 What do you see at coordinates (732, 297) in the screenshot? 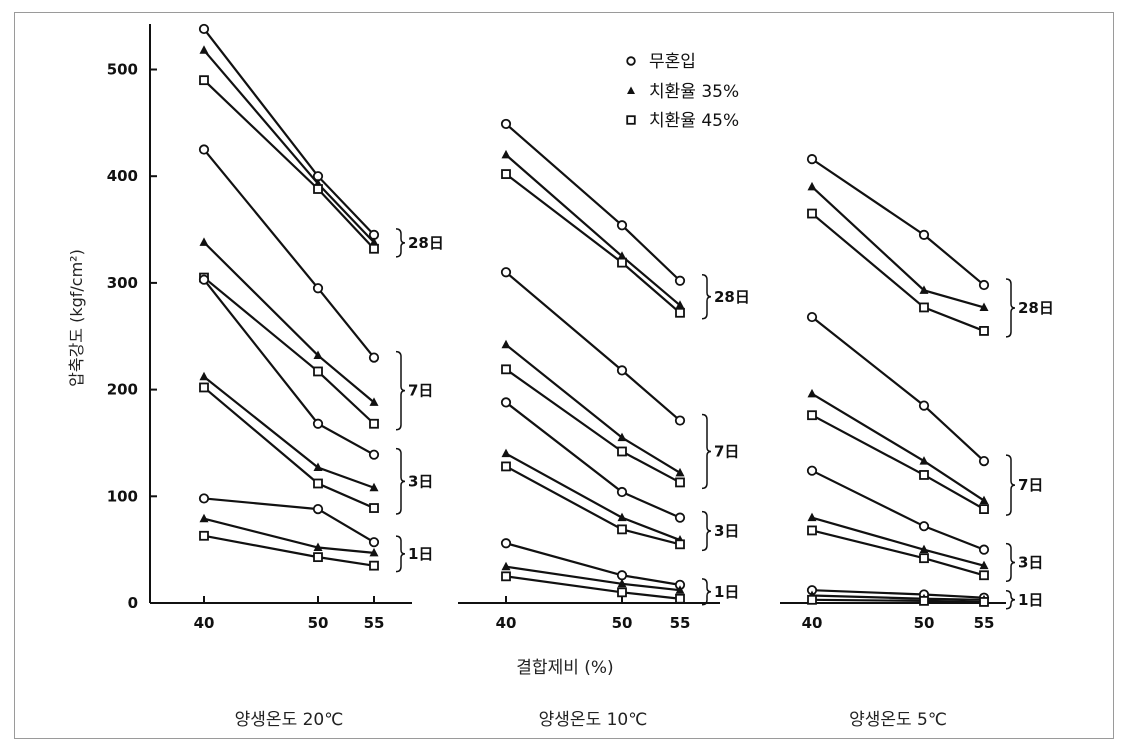
I see `age-label: 28日` at bounding box center [732, 297].